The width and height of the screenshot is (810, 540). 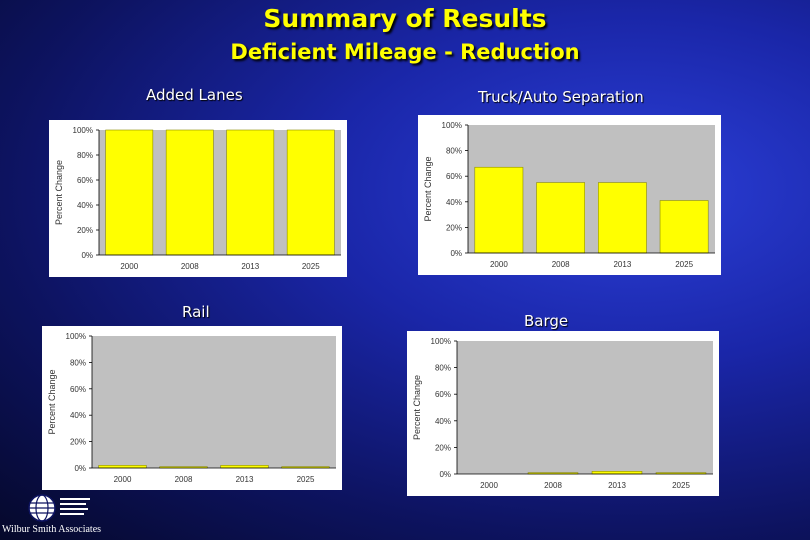 What do you see at coordinates (561, 97) in the screenshot?
I see `chart-title-truck-auto: Truck/Auto Separation` at bounding box center [561, 97].